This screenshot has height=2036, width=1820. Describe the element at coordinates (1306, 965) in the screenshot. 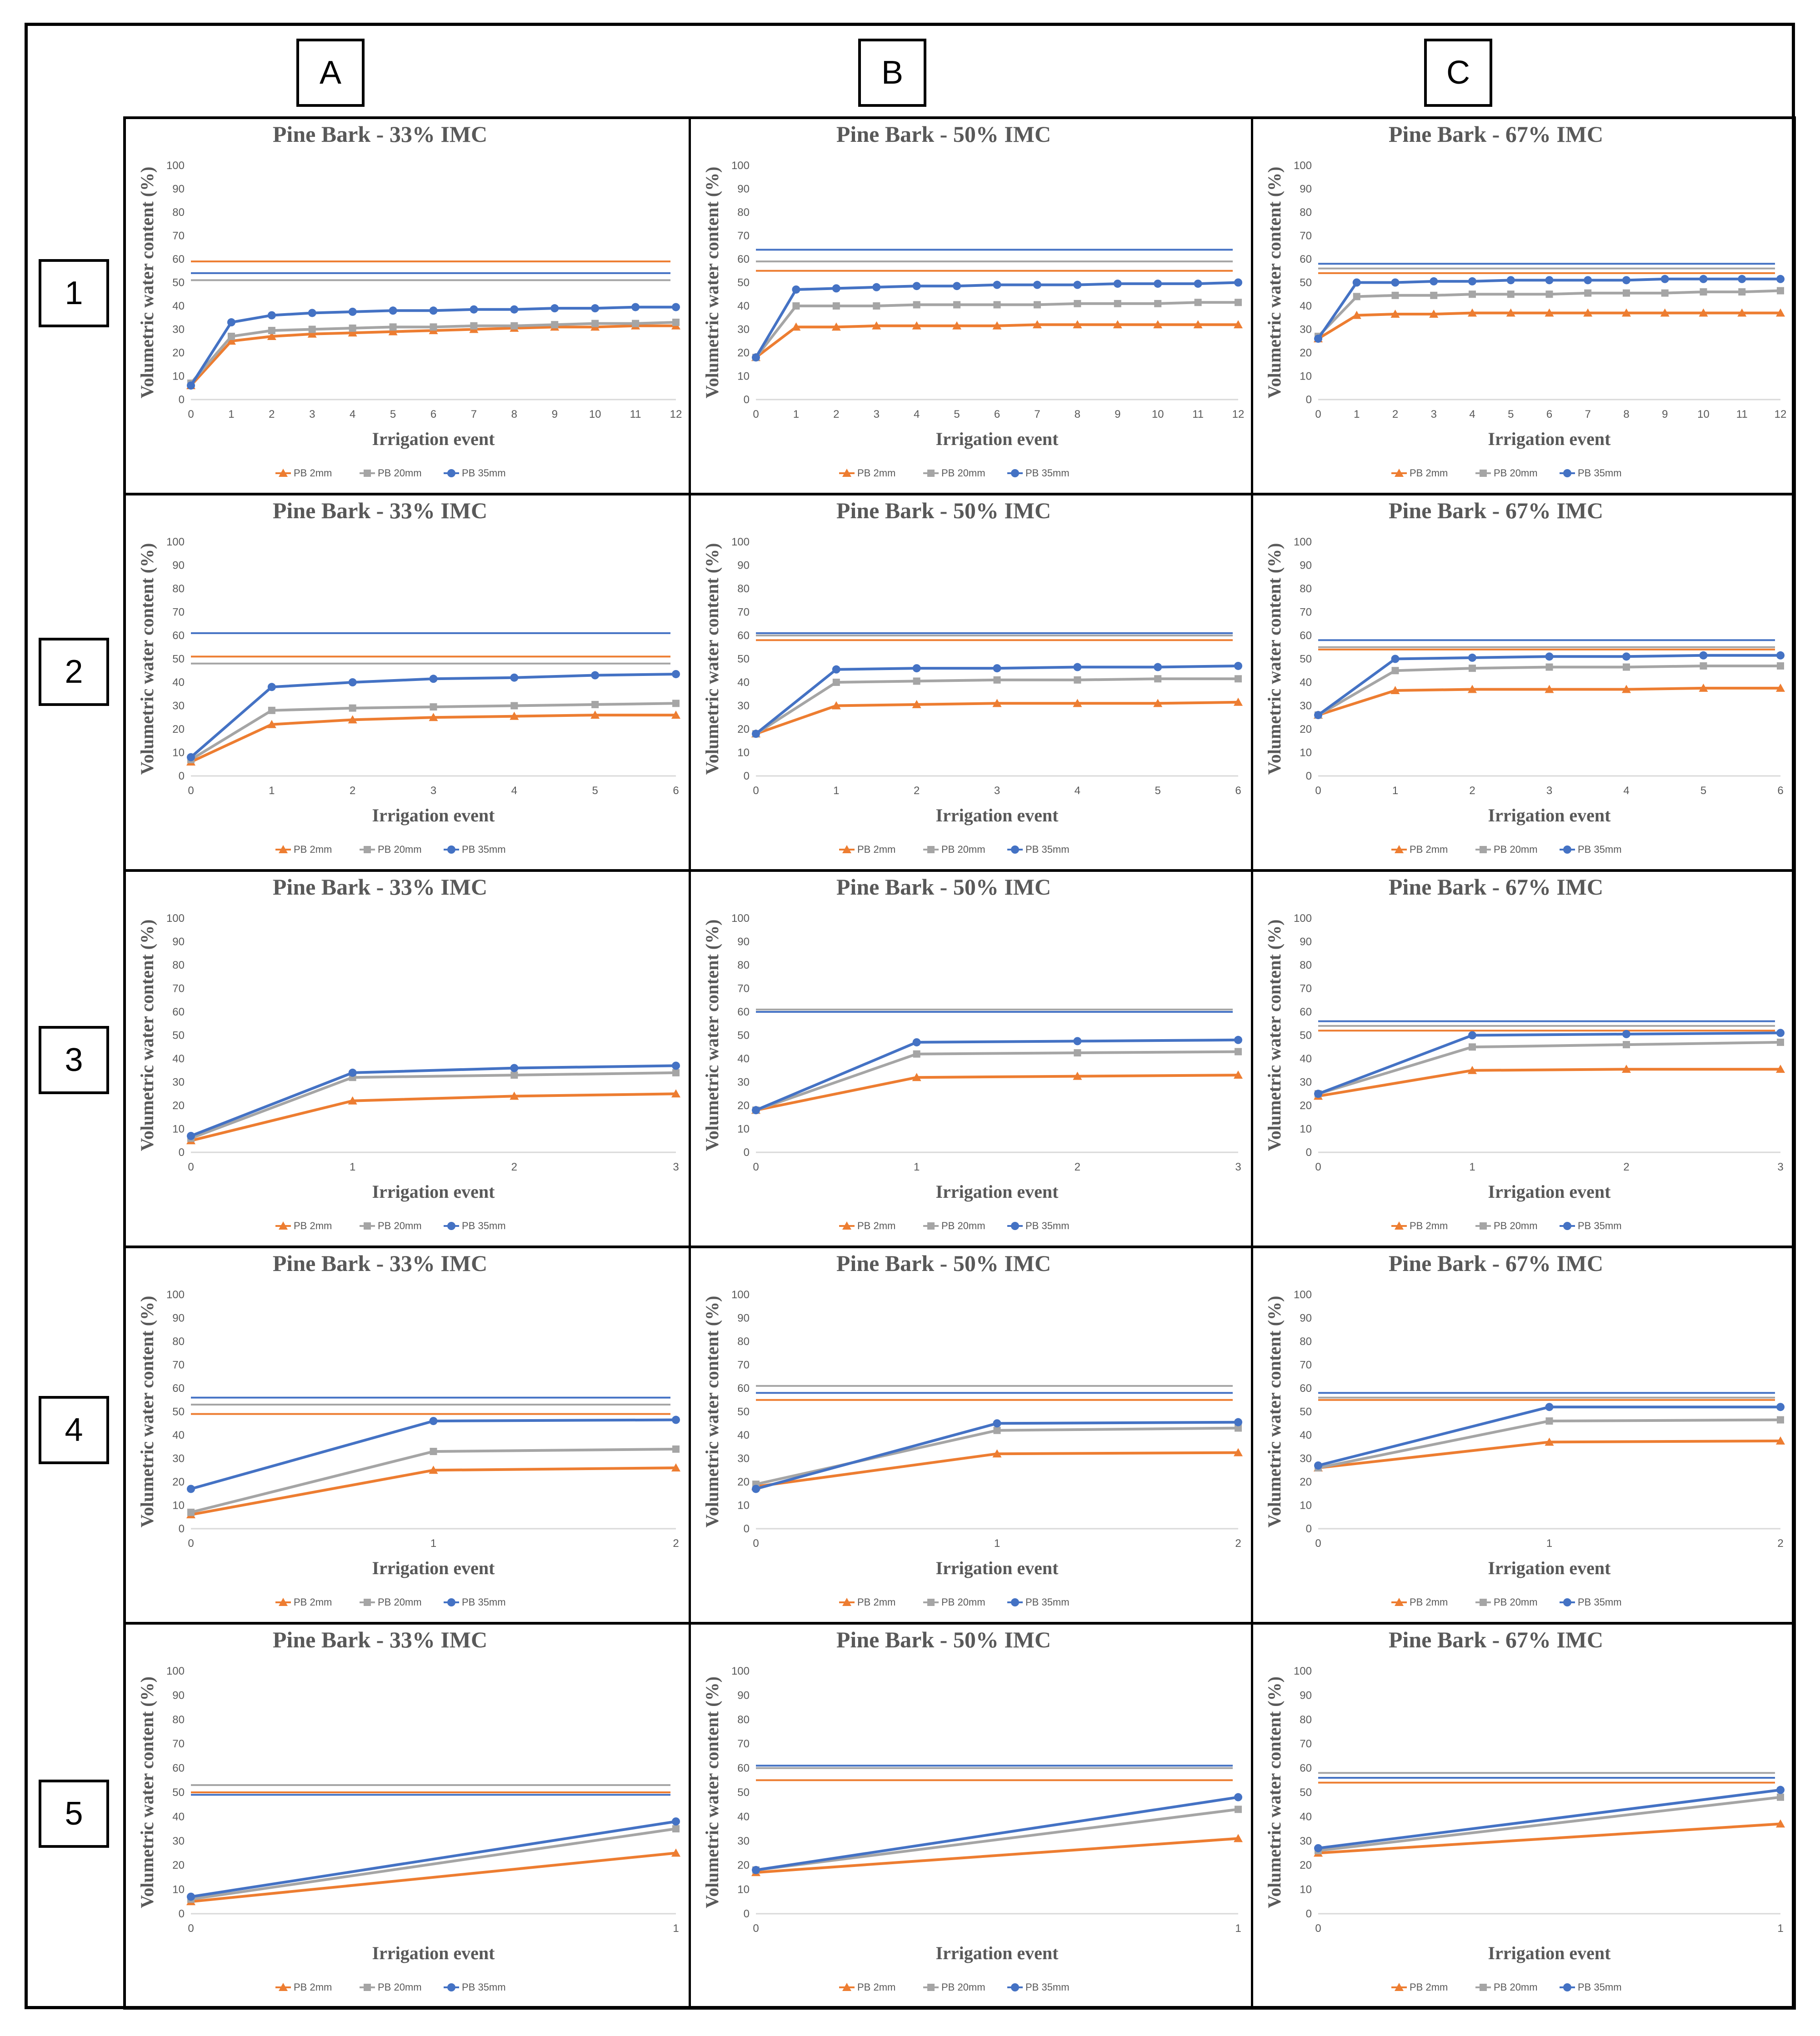

I see `y-tick-label: 80` at that location.